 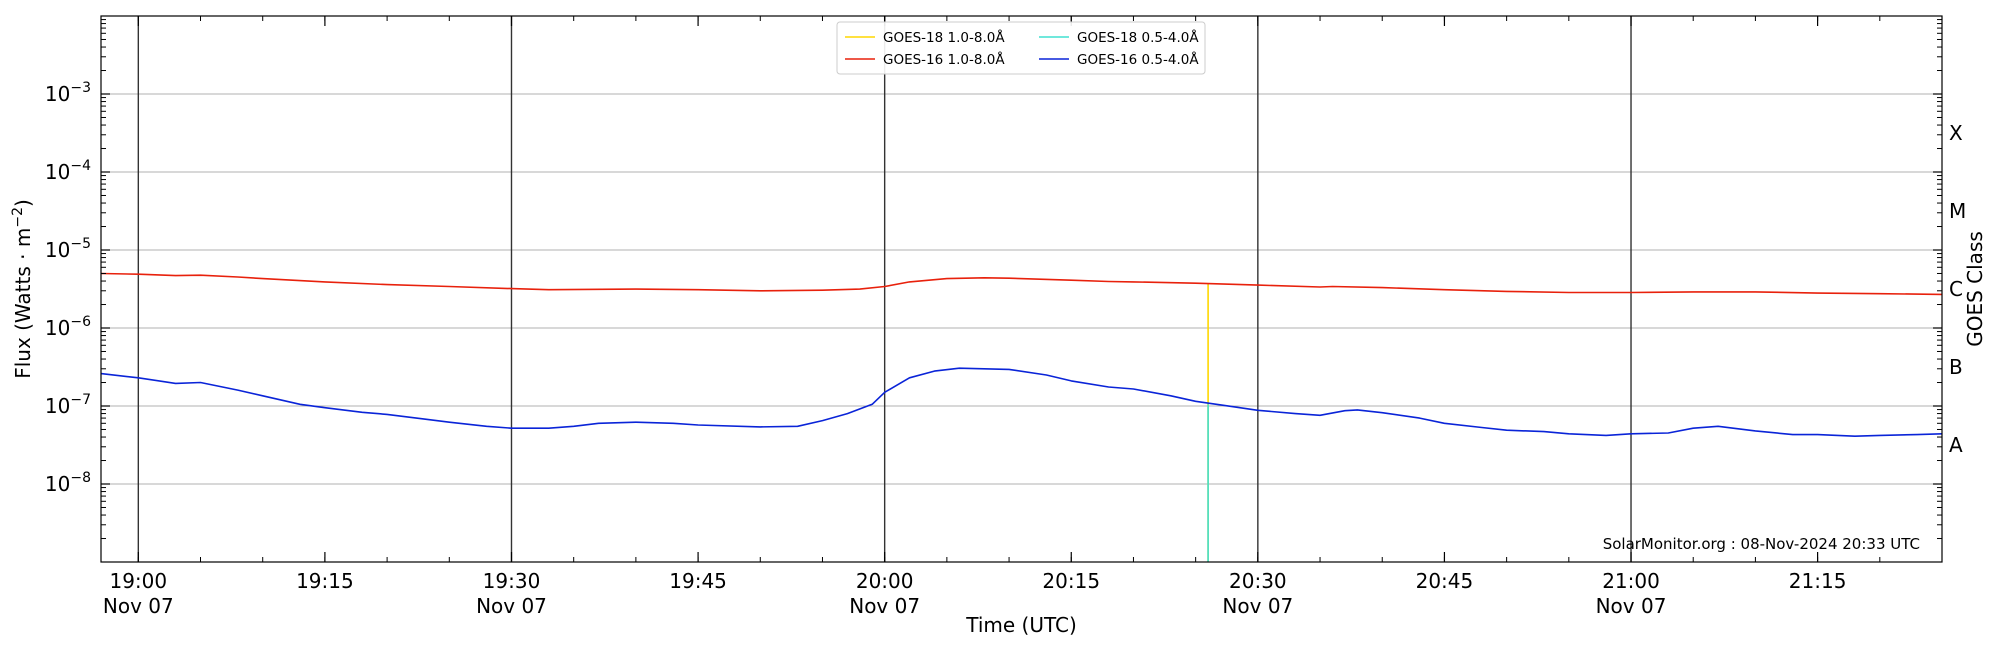 What do you see at coordinates (1631, 581) in the screenshot?
I see `x-tick-label: 21:00` at bounding box center [1631, 581].